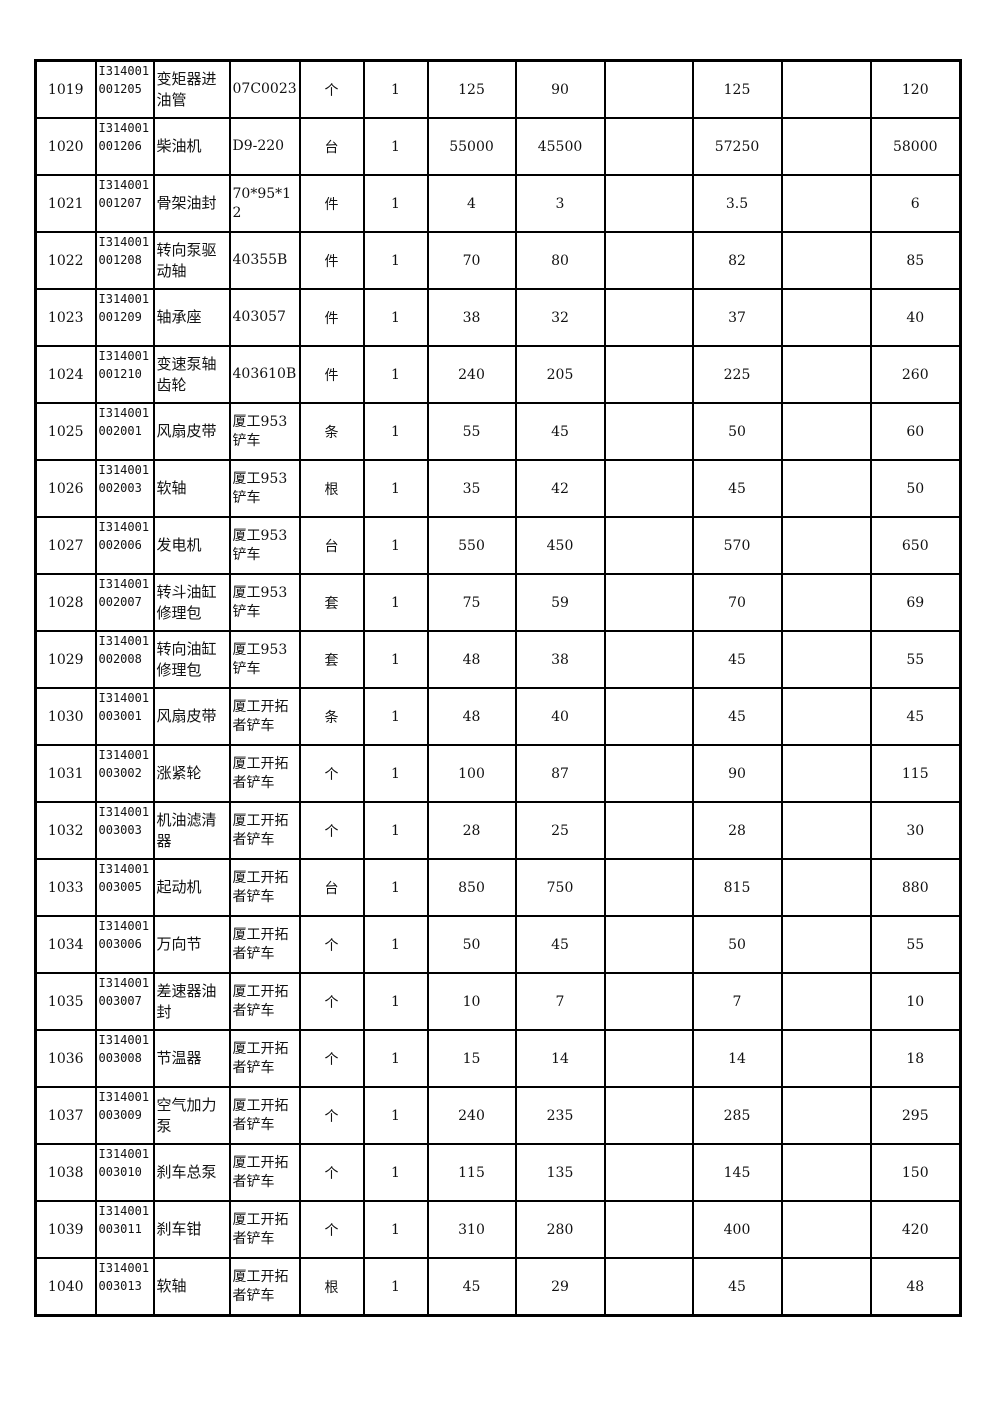  What do you see at coordinates (471, 1229) in the screenshot?
I see `price-1-cell: 310` at bounding box center [471, 1229].